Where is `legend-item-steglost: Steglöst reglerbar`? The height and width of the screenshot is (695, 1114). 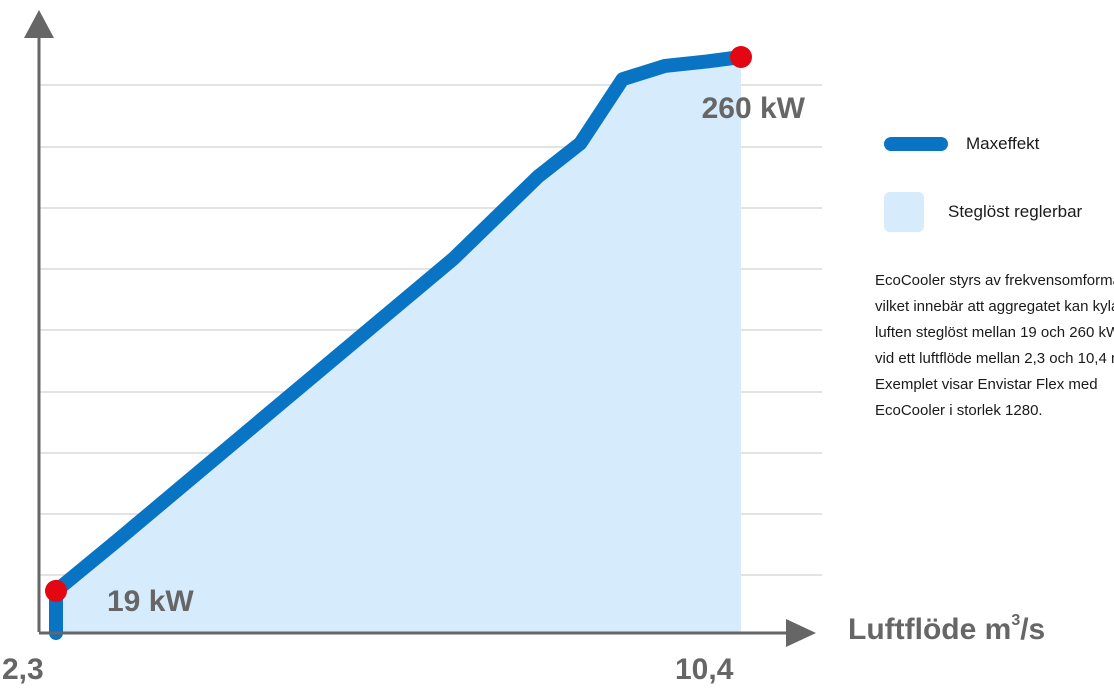
legend-item-steglost: Steglöst reglerbar is located at coordinates (983, 212).